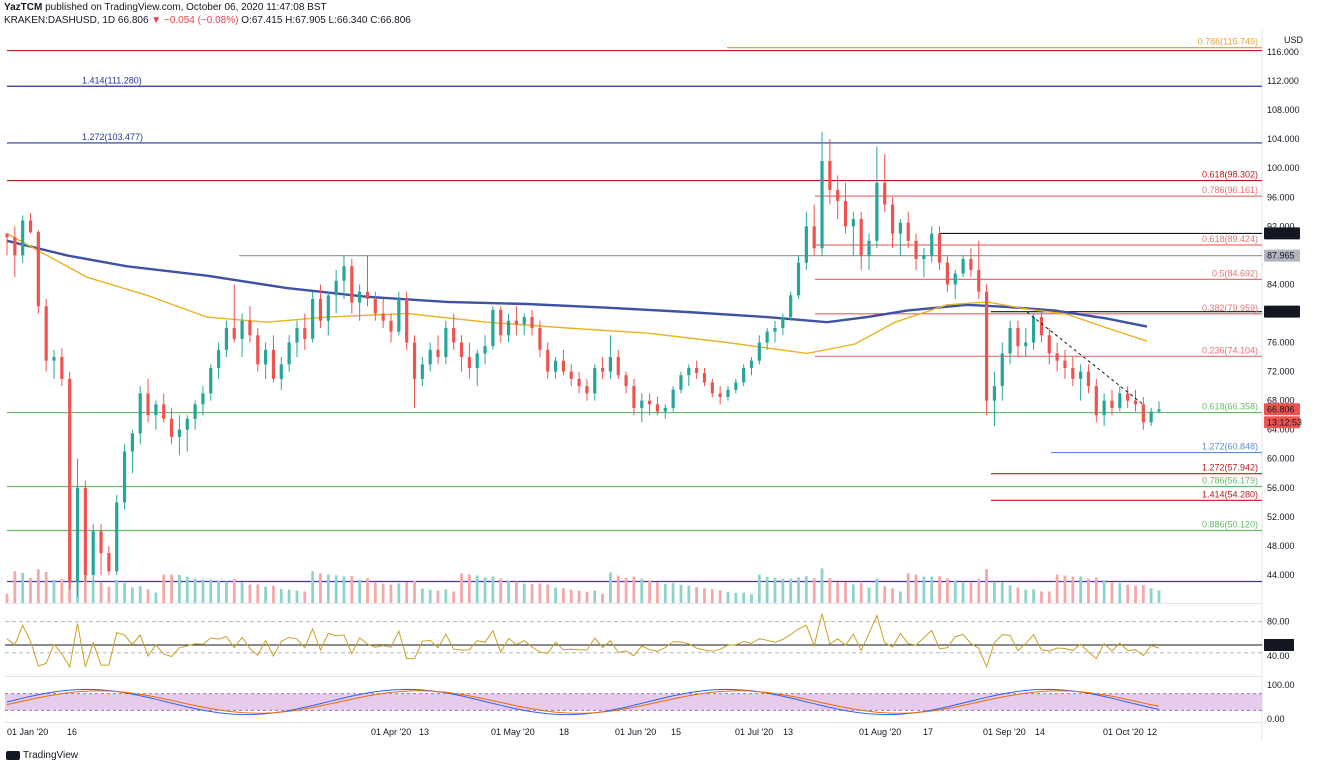 This screenshot has height=768, width=1323. What do you see at coordinates (1230, 407) in the screenshot?
I see `level-label: 0.618(66.358)` at bounding box center [1230, 407].